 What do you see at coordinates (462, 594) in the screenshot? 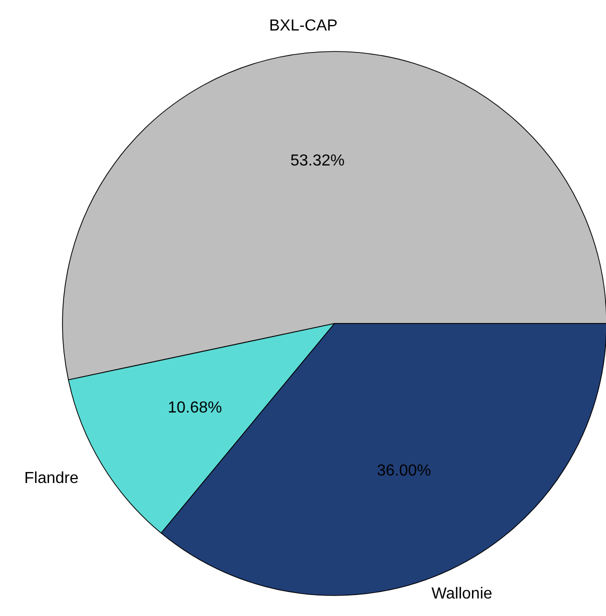
I see `slice-label: Wallonie` at bounding box center [462, 594].